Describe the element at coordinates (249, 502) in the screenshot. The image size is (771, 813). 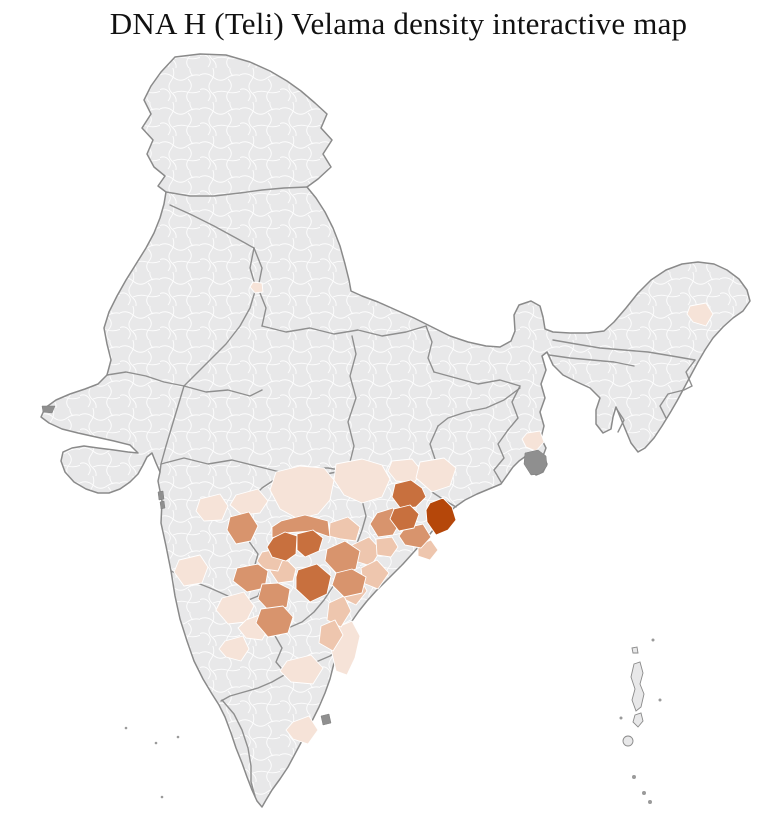
I see `district-marathwada-pale` at that location.